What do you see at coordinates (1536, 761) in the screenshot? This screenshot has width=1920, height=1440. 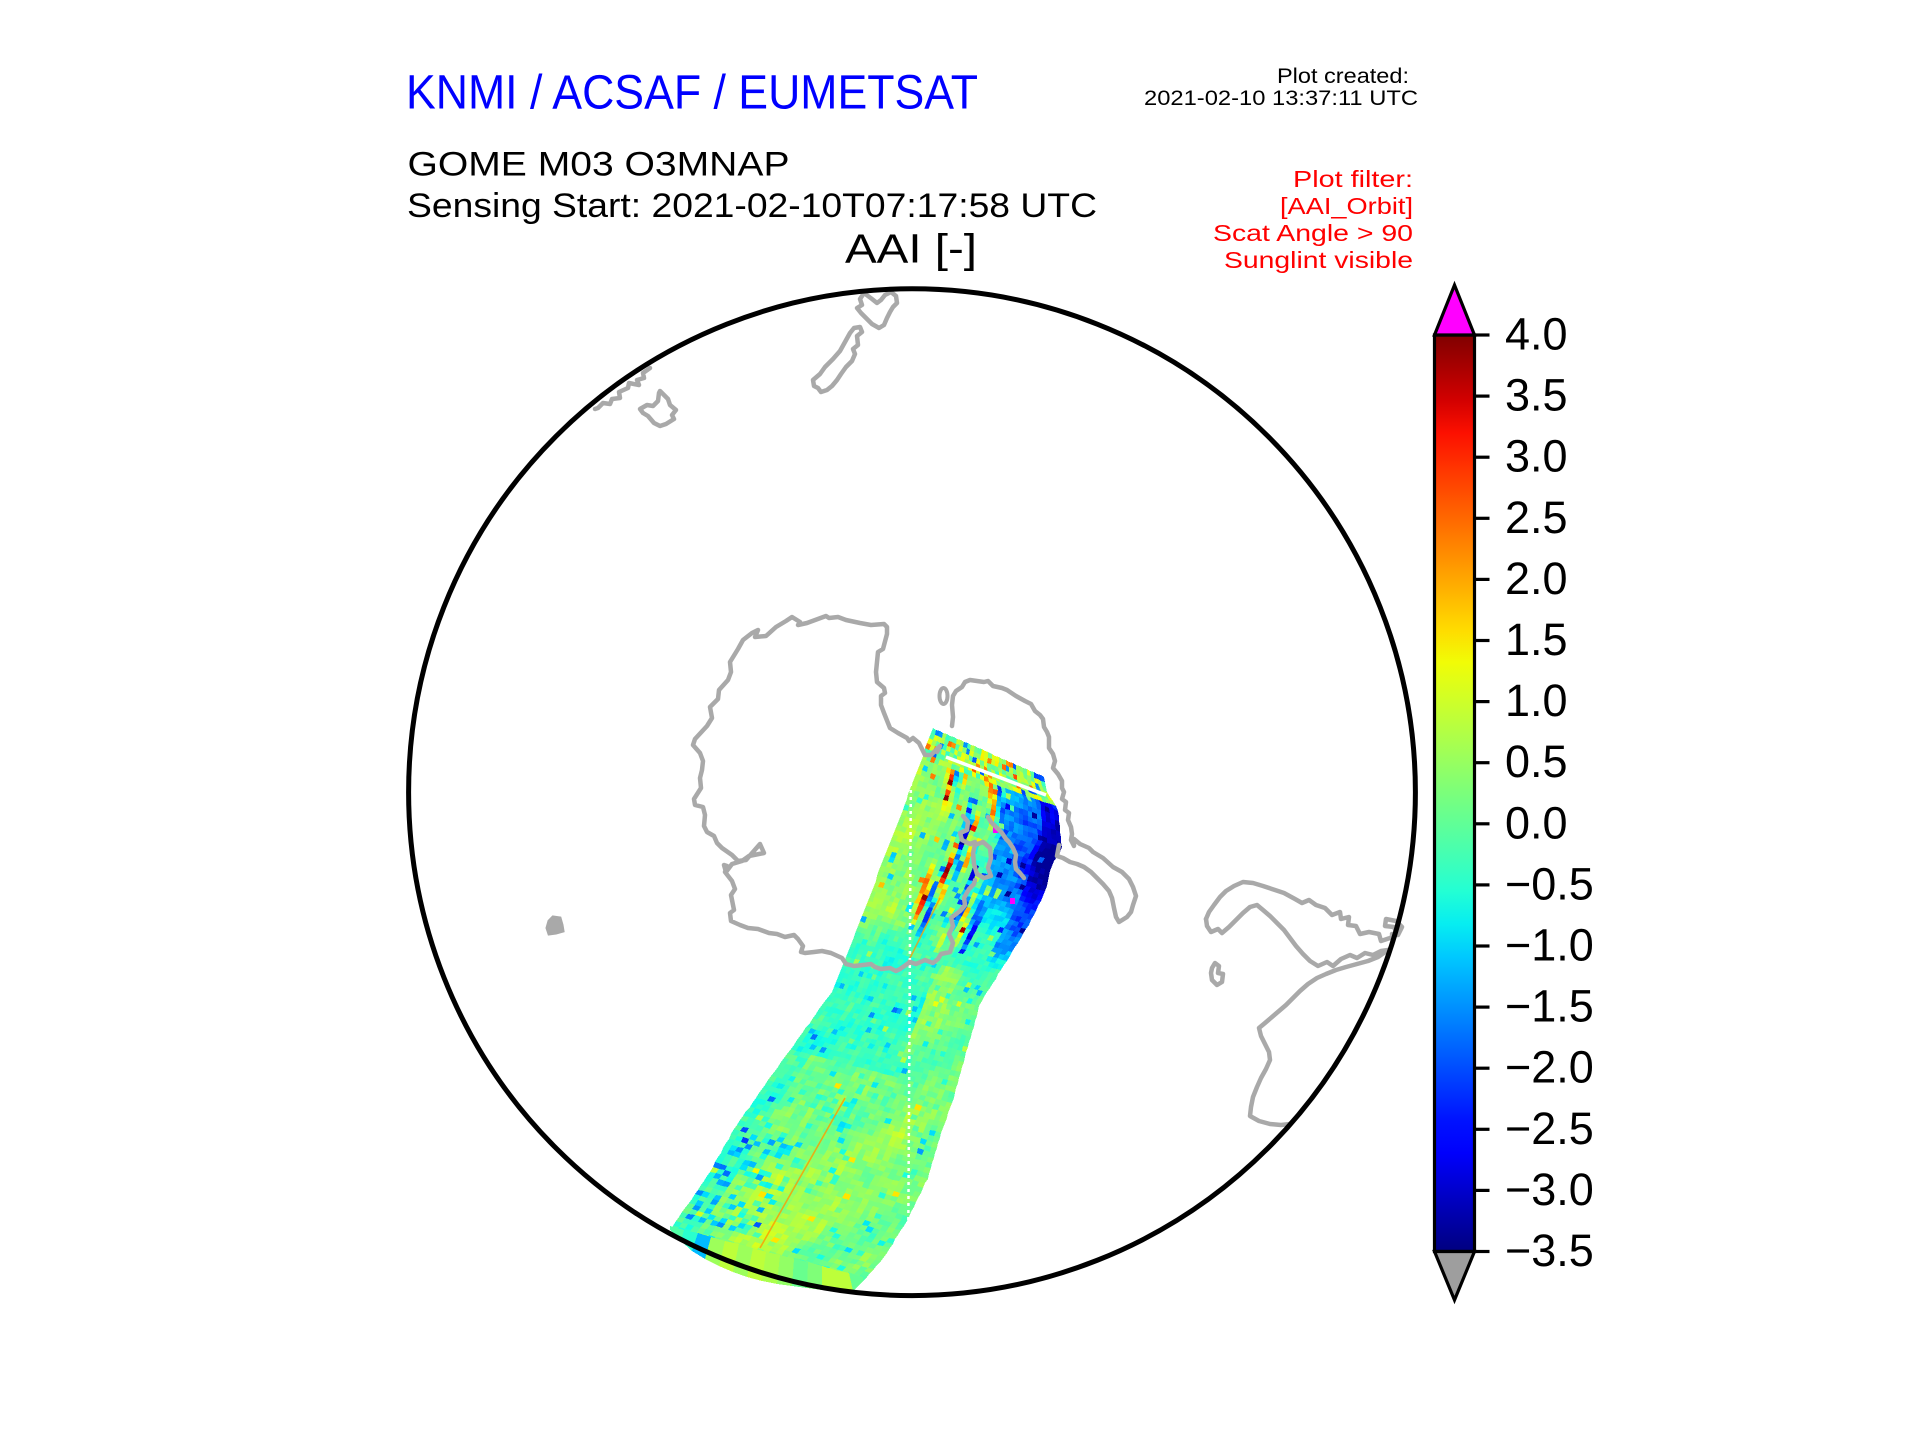 I see `svg-text: 0.5` at bounding box center [1536, 761].